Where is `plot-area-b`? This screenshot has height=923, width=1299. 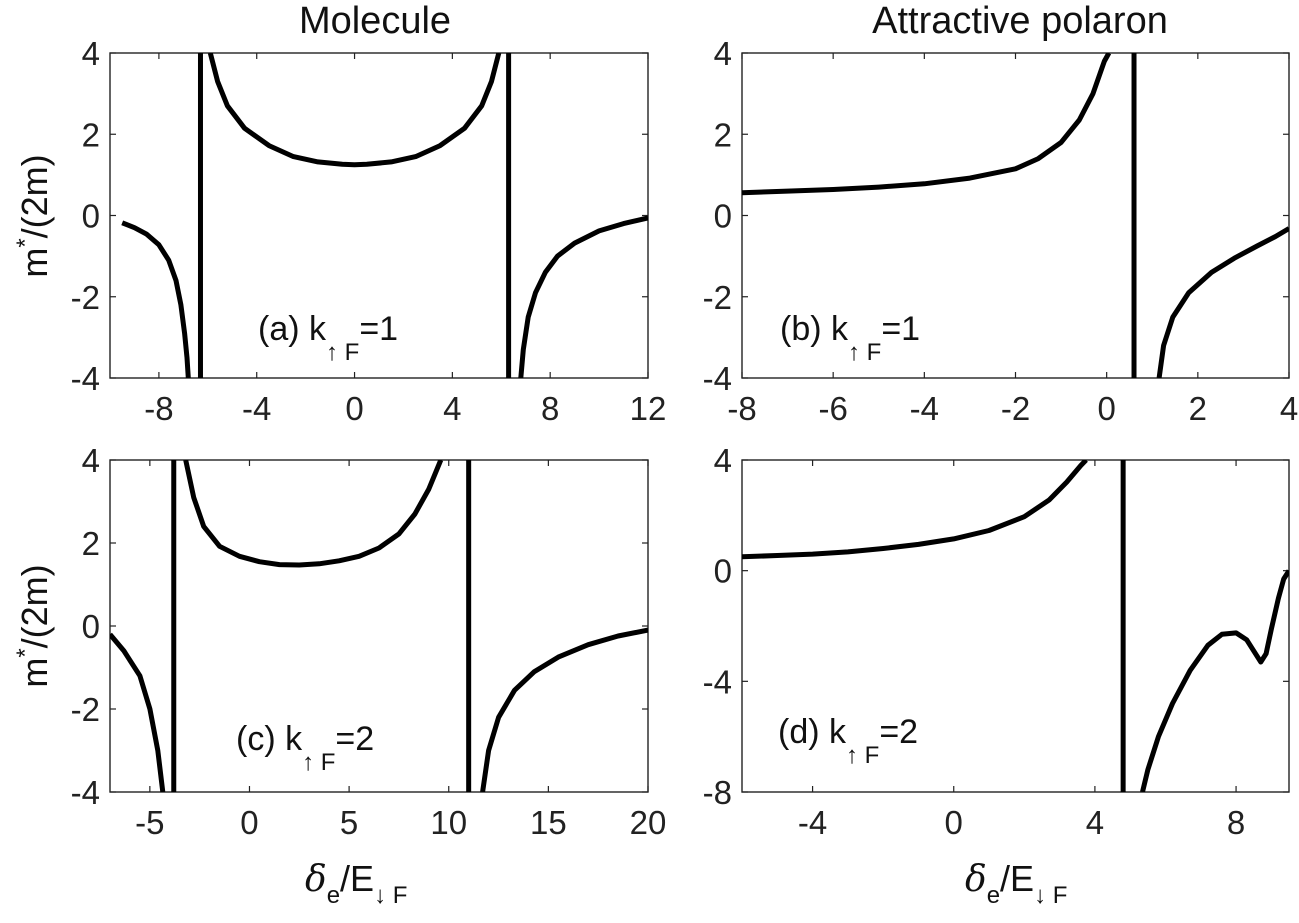 plot-area-b is located at coordinates (1015, 215).